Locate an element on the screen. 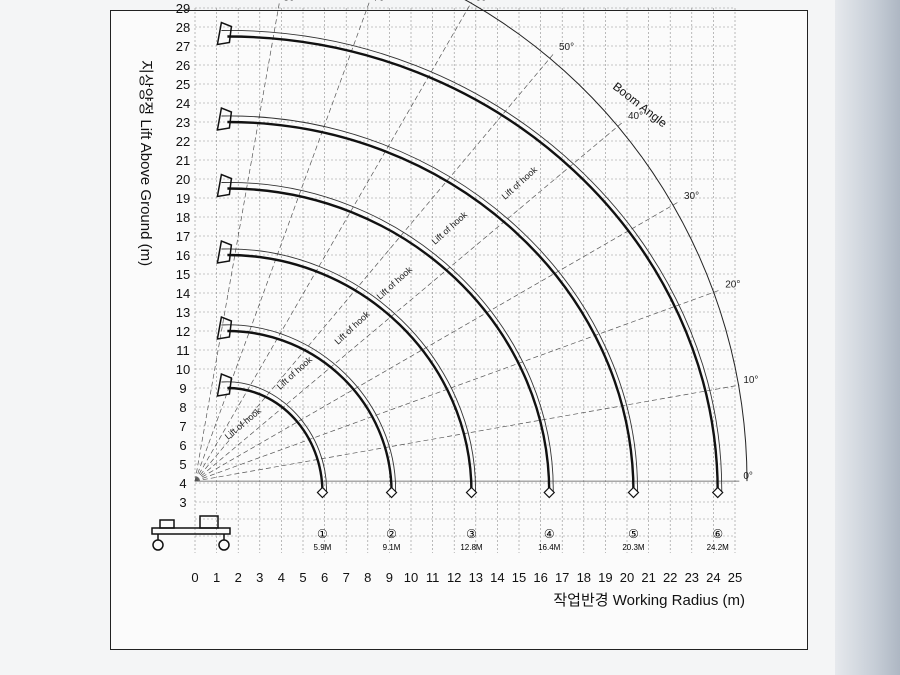  background-edge is located at coordinates (867, 337).